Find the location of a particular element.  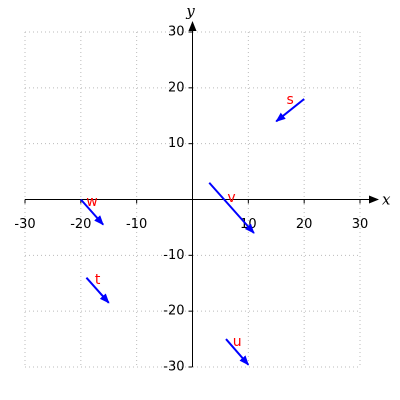

y-tick-label: -30 is located at coordinates (173, 367).